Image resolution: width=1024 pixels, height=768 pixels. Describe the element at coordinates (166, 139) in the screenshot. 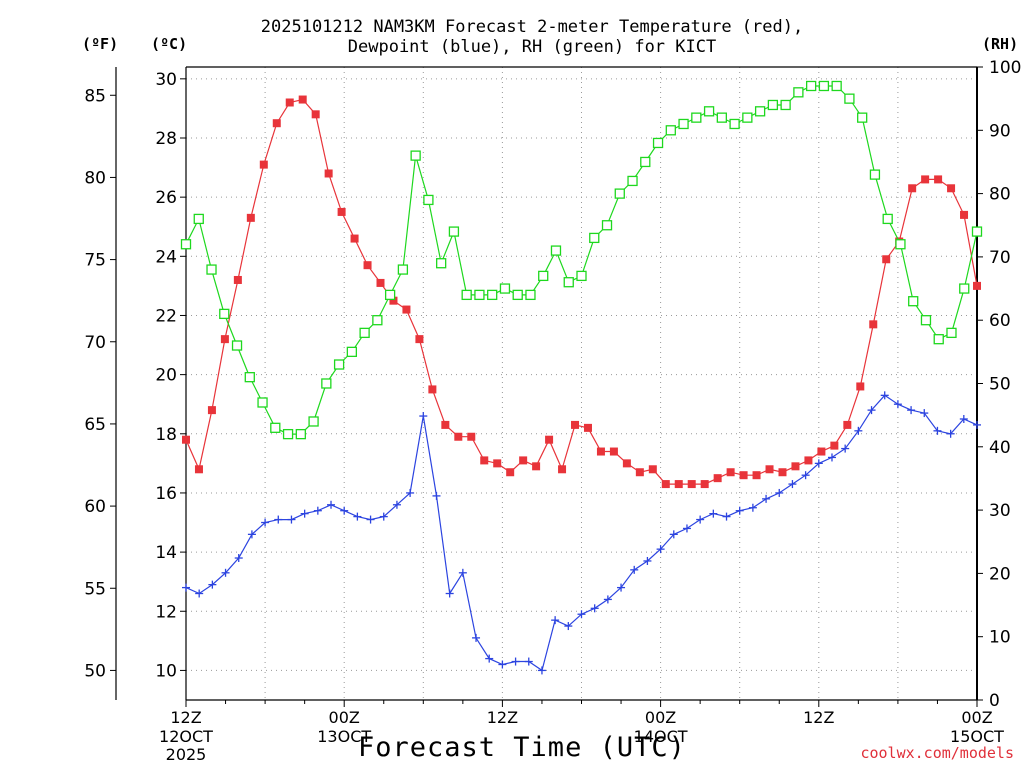

I see `celsius-tick-label: 28` at that location.